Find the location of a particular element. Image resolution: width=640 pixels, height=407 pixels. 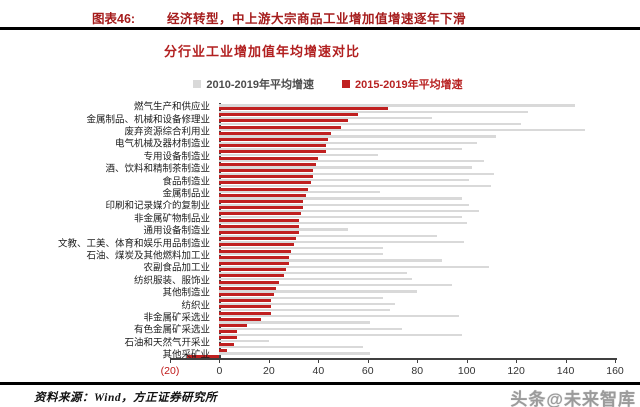

header-divider is located at coordinates (320, 28).